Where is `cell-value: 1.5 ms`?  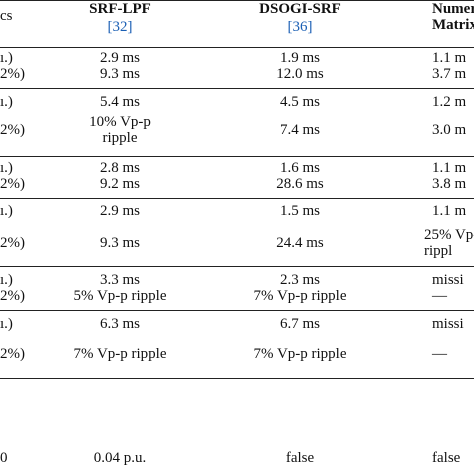 cell-value: 1.5 ms is located at coordinates (299, 211).